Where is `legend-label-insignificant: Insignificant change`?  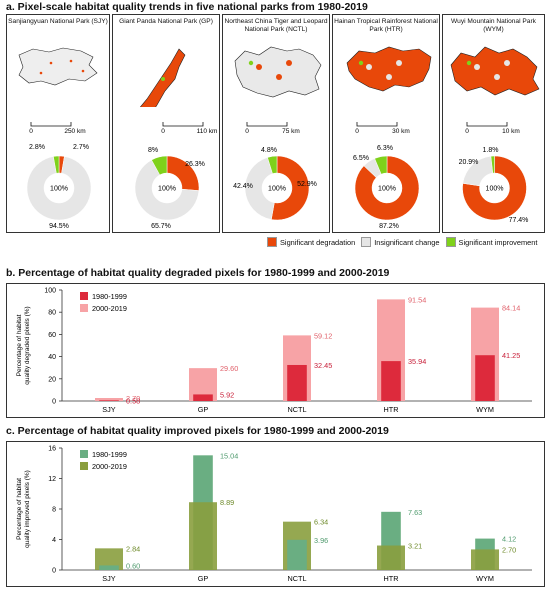 legend-label-insignificant: Insignificant change is located at coordinates (407, 242).